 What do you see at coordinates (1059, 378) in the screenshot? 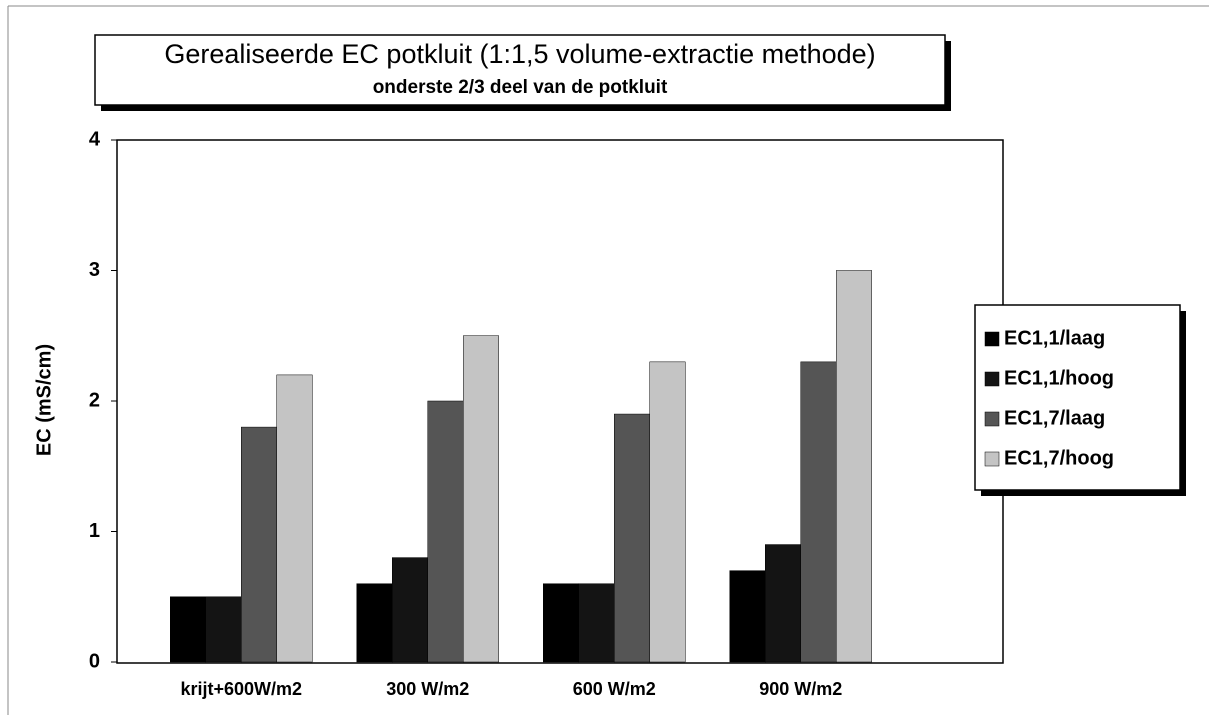
I see `legend-label: EC1,1/hoog` at bounding box center [1059, 378].